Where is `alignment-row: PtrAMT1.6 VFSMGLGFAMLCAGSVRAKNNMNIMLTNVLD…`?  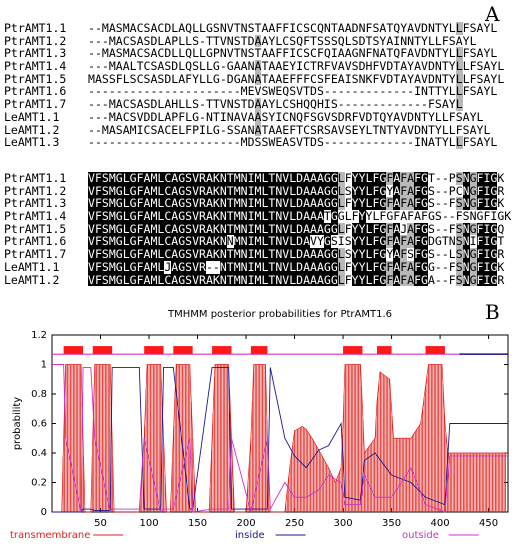
alignment-row: PtrAMT1.6 VFSMGLGFAMLCAGSVRAKNNMNIMLTNVLD… is located at coordinates (257, 241).